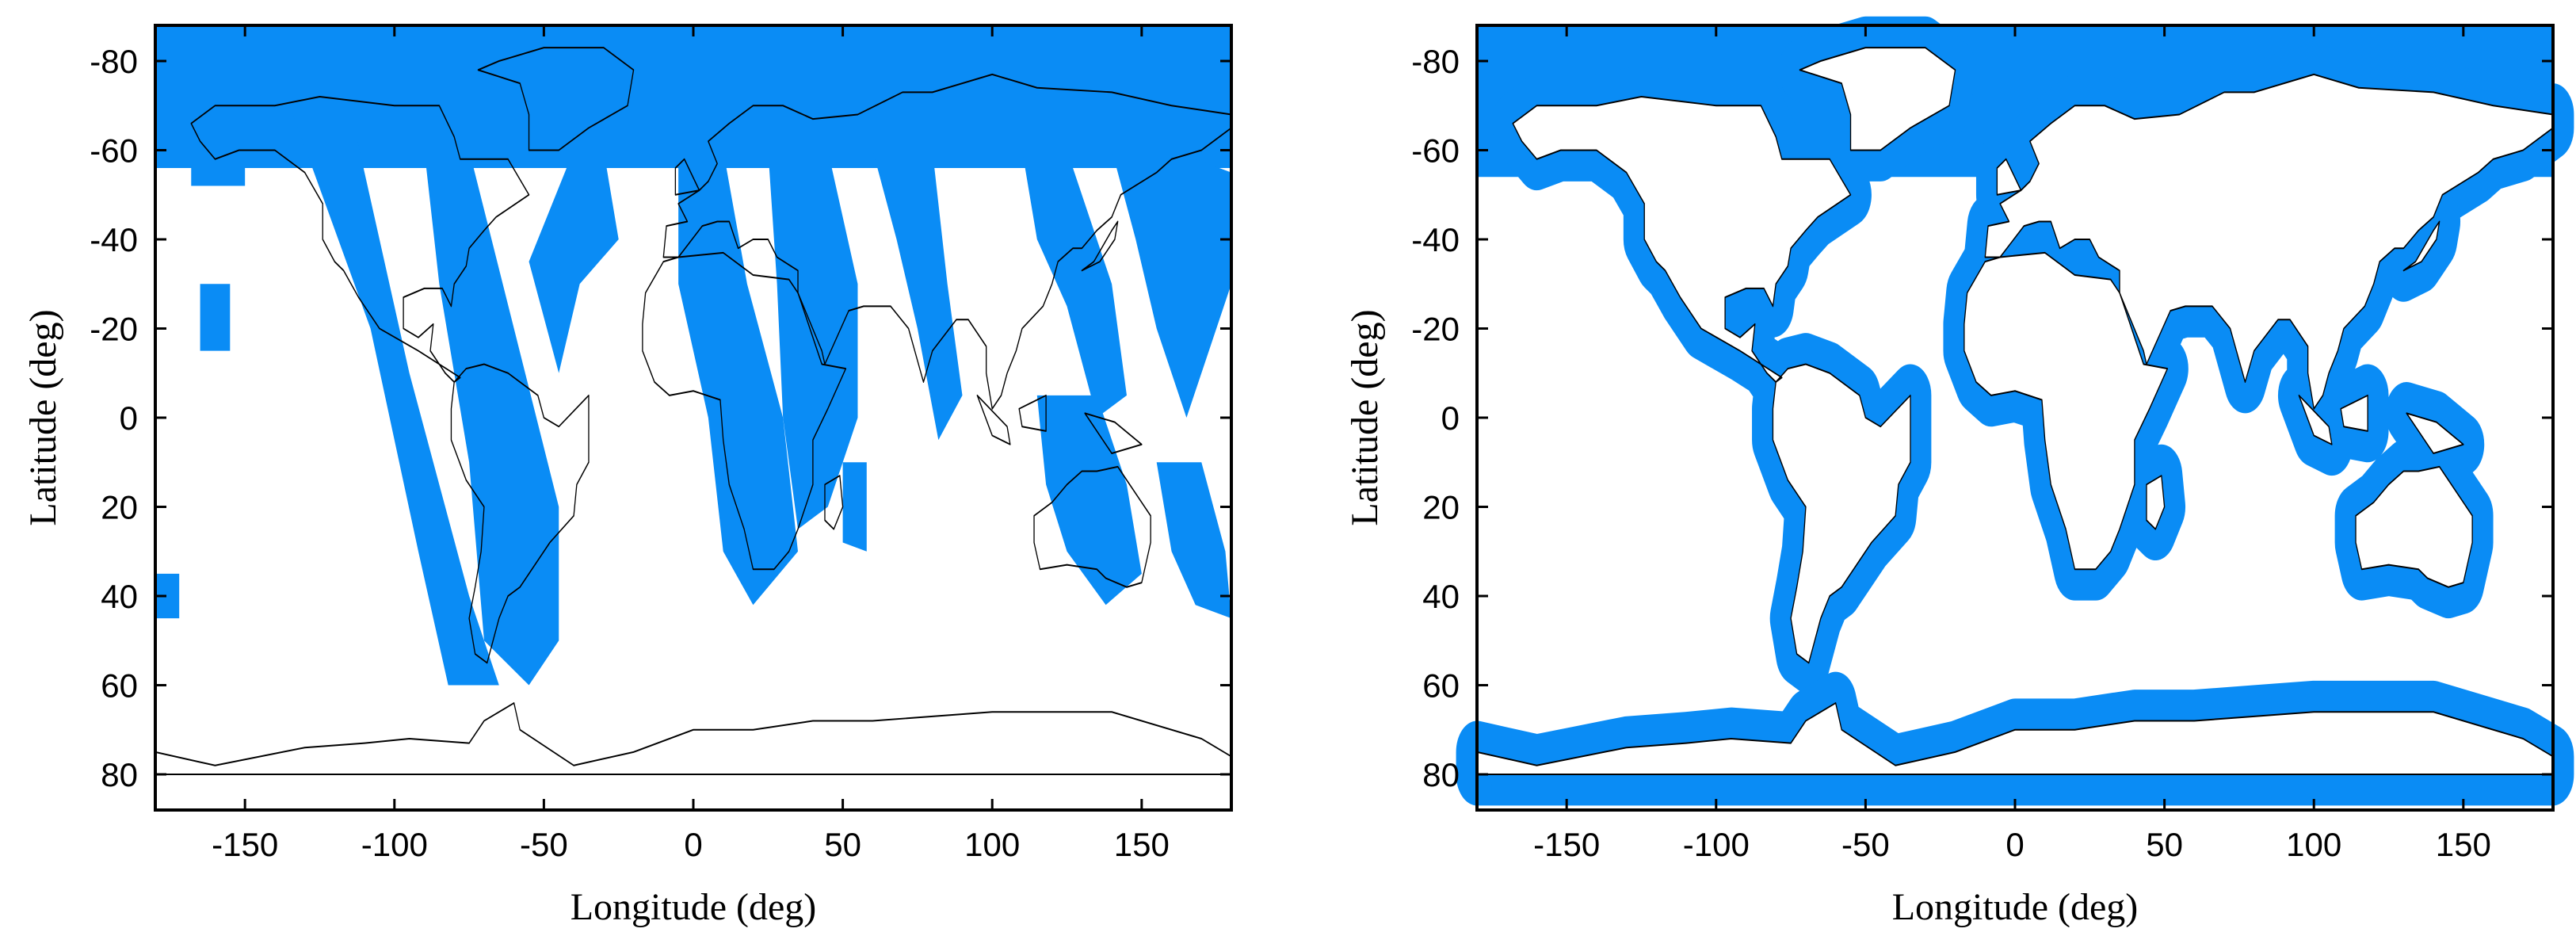  I want to click on left-x-tick-label: -100, so click(394, 844).